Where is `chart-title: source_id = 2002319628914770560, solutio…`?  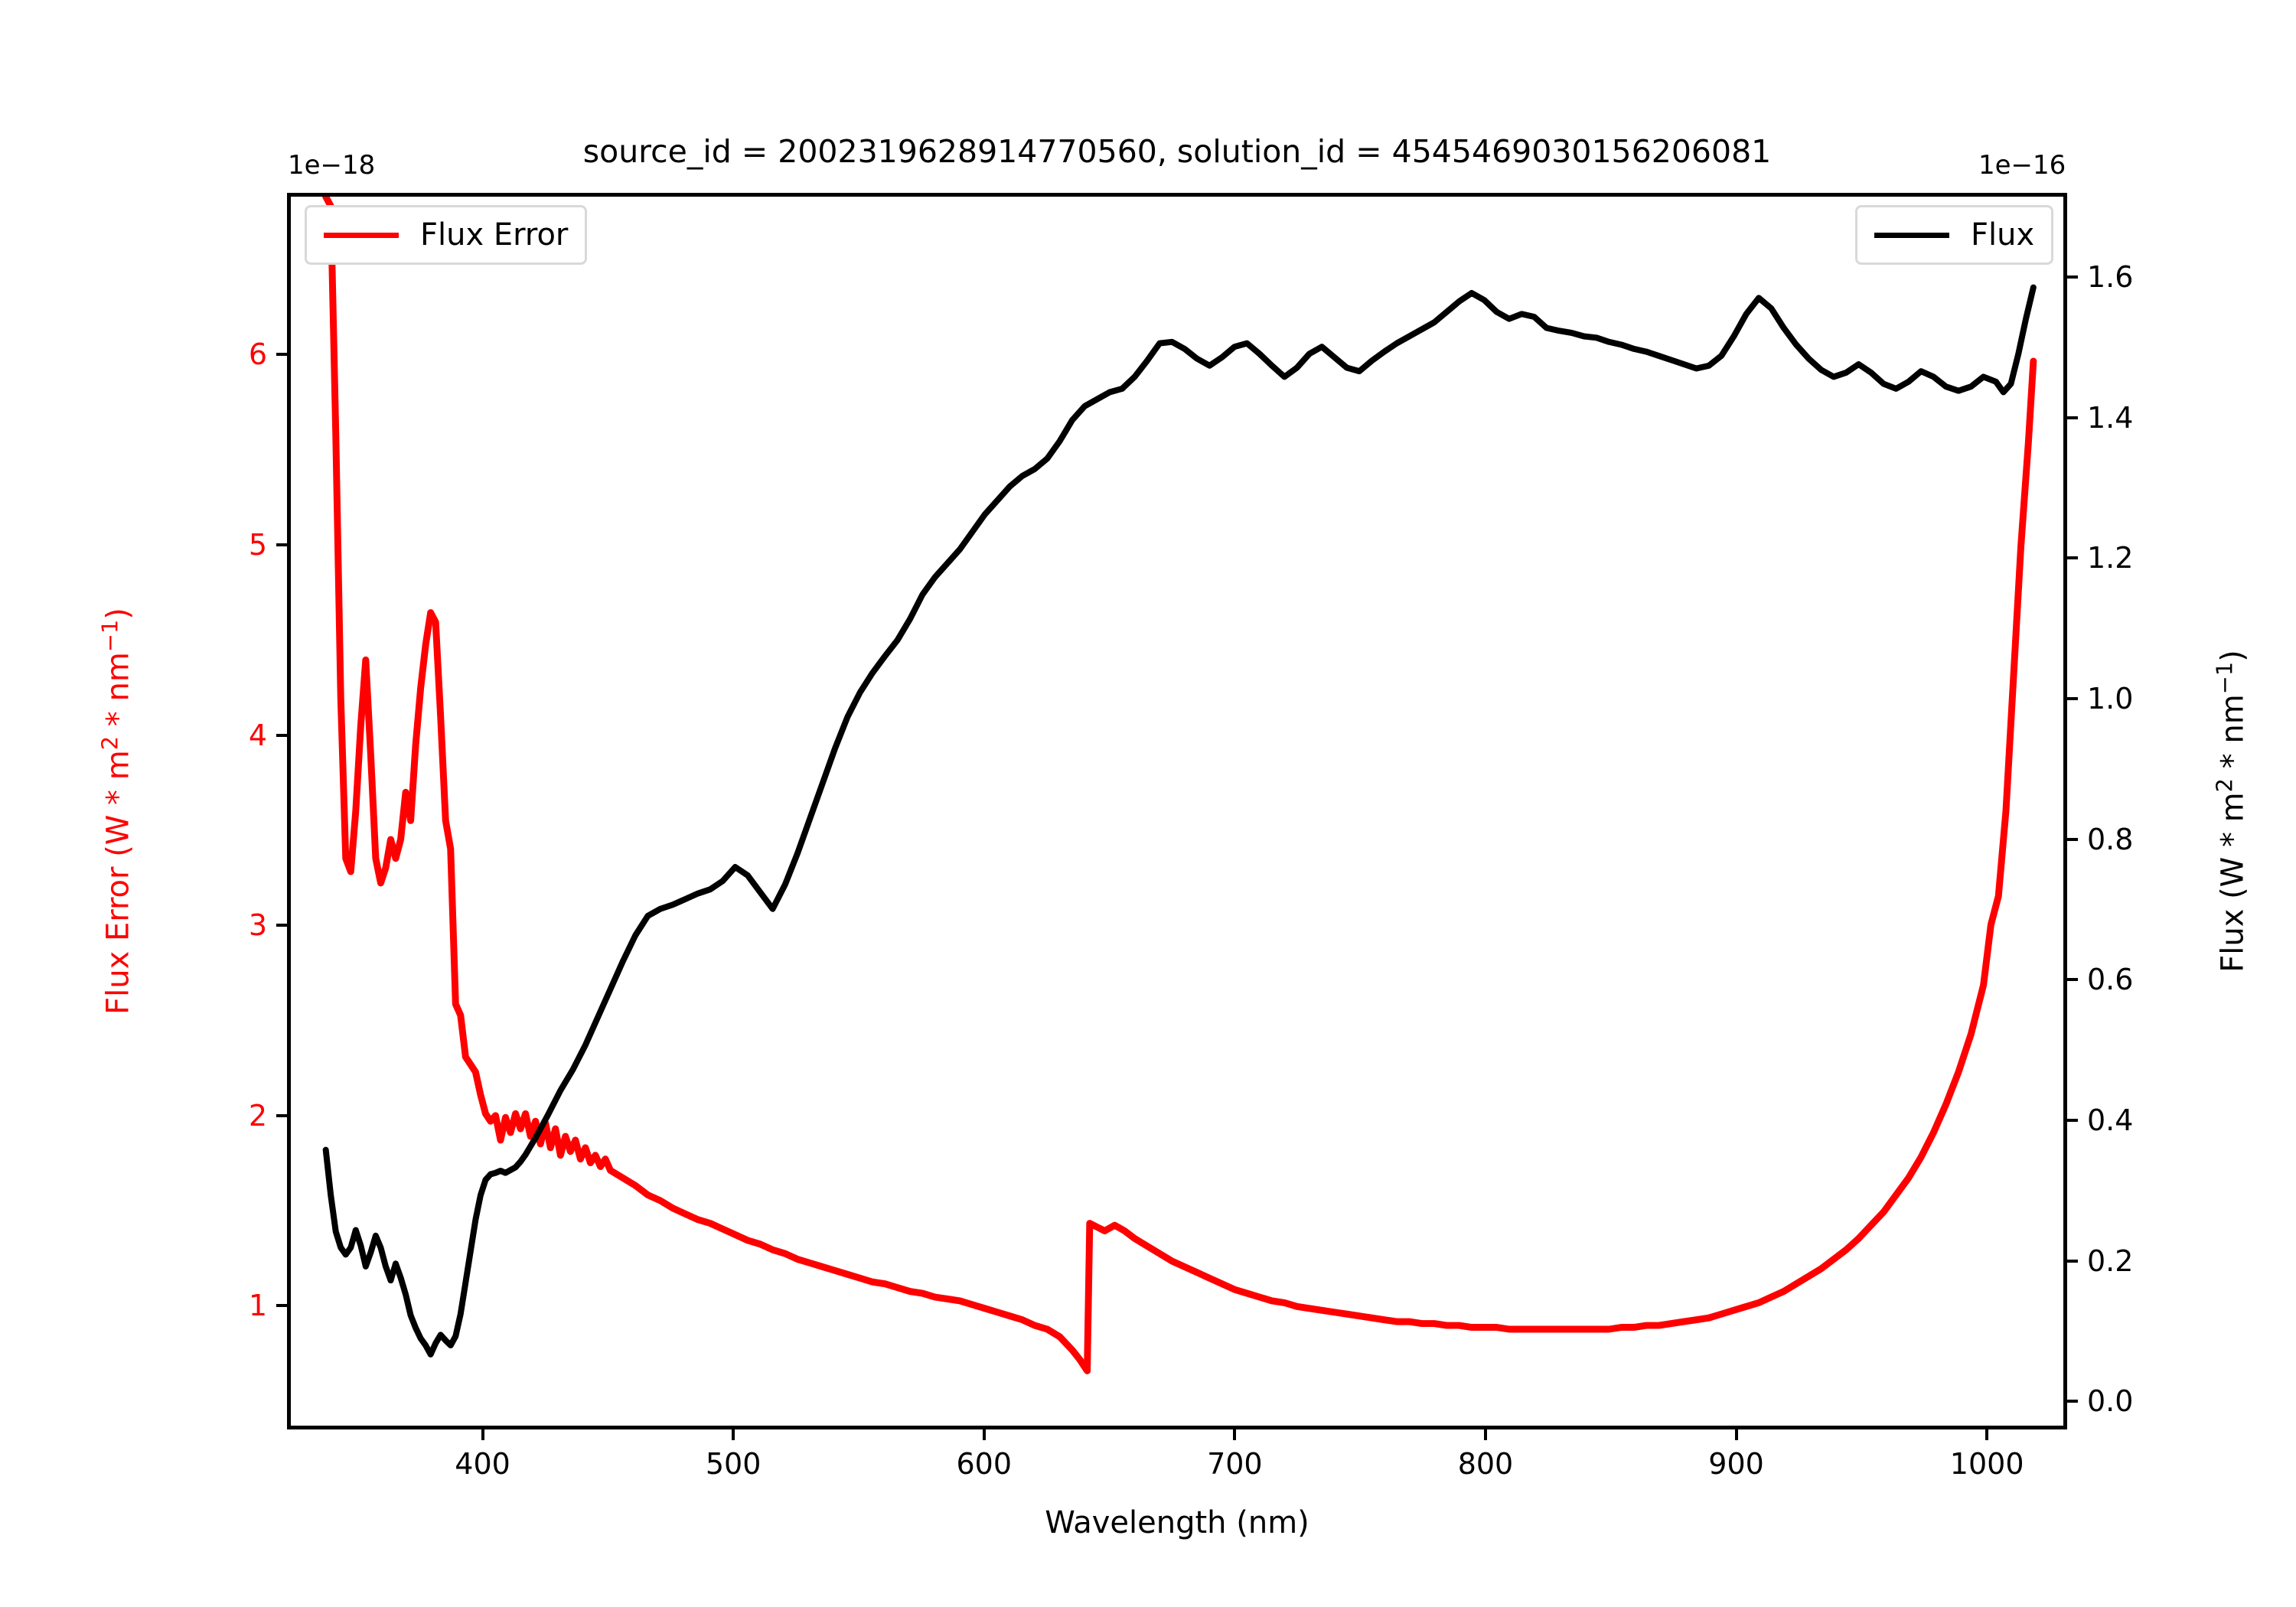
chart-title: source_id = 2002319628914770560, solutio… is located at coordinates (1177, 151).